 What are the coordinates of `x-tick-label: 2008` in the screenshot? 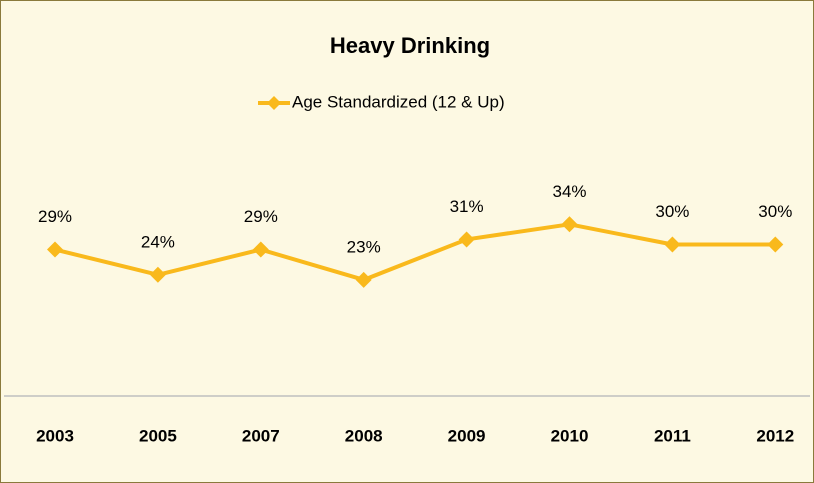 It's located at (364, 435).